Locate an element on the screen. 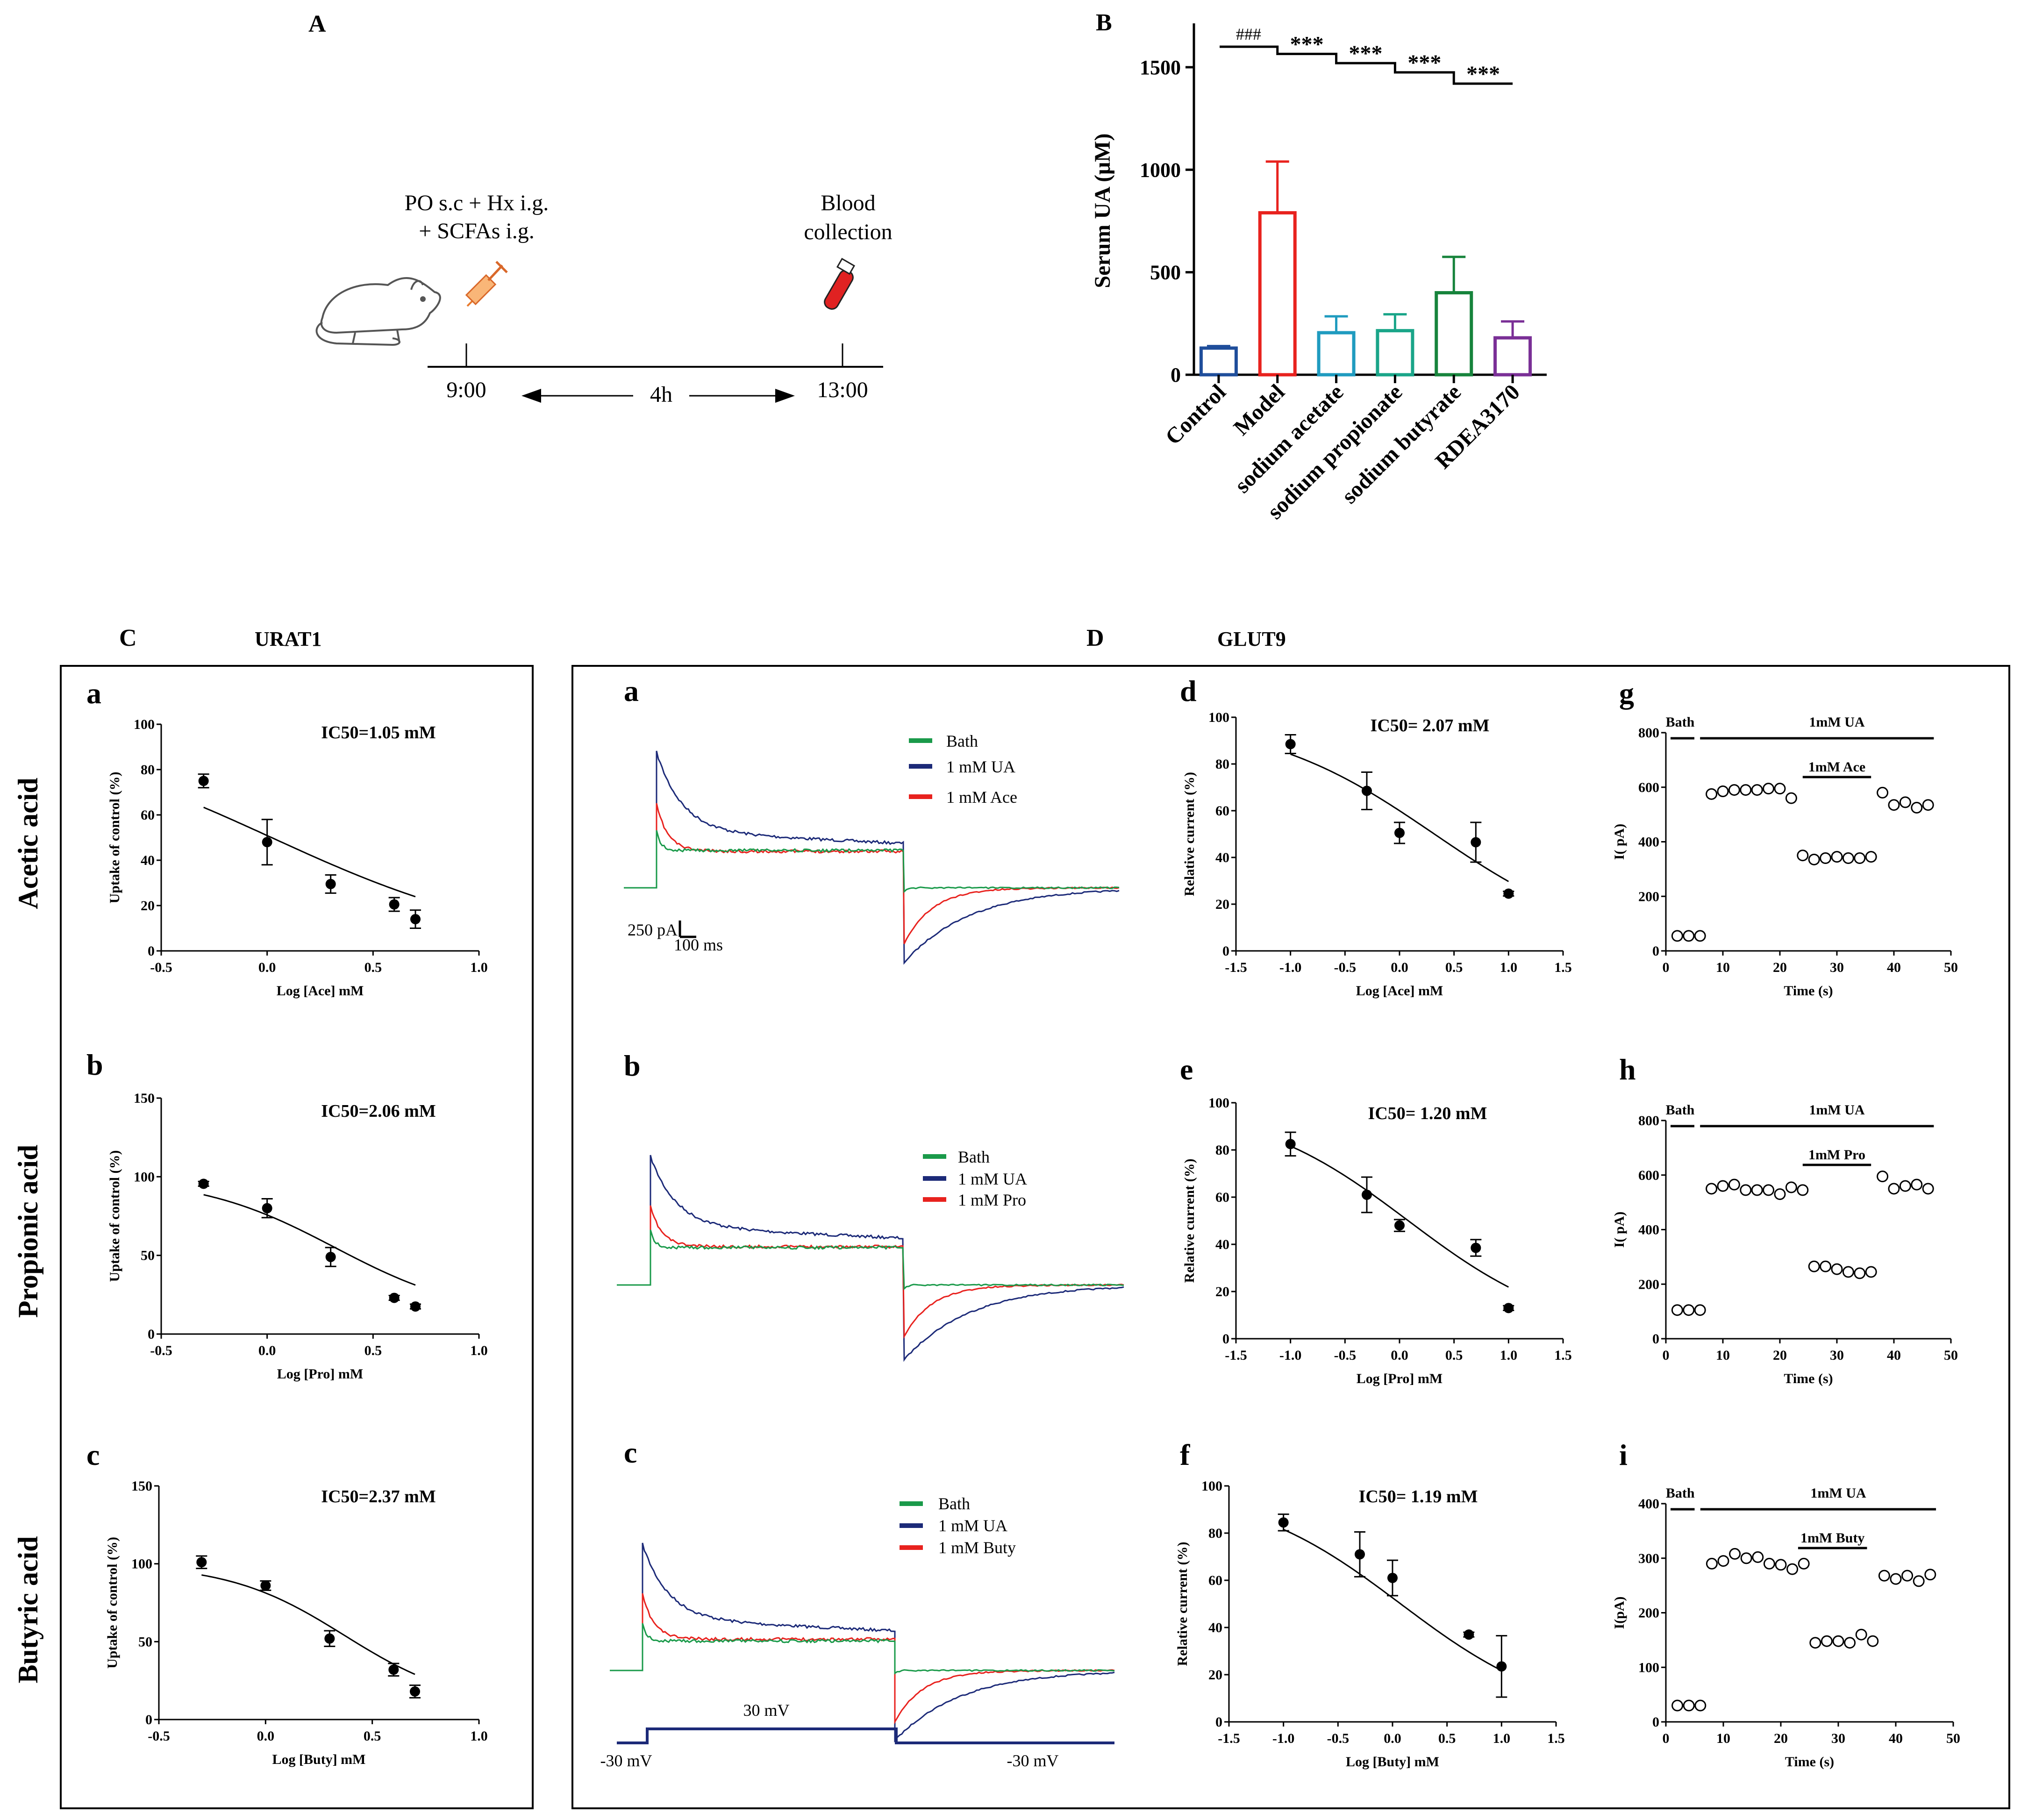  chart-letter: f is located at coordinates (1185, 1454).